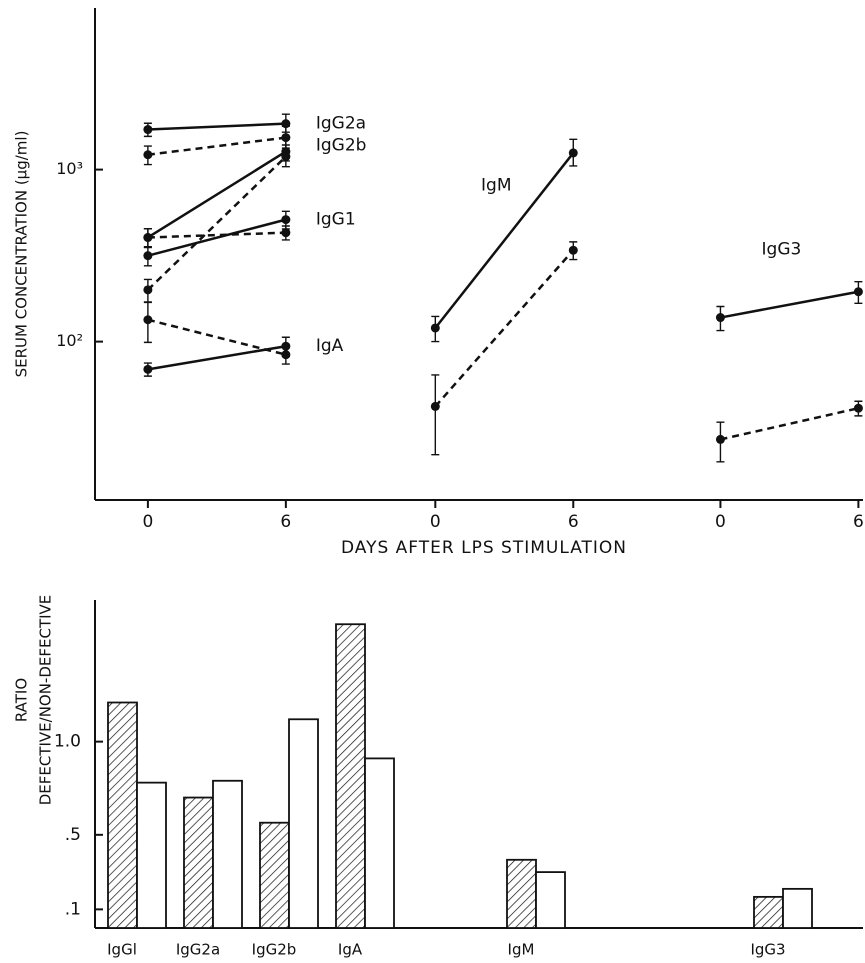 The width and height of the screenshot is (865, 963). I want to click on series-label: IgG2a, so click(341, 124).